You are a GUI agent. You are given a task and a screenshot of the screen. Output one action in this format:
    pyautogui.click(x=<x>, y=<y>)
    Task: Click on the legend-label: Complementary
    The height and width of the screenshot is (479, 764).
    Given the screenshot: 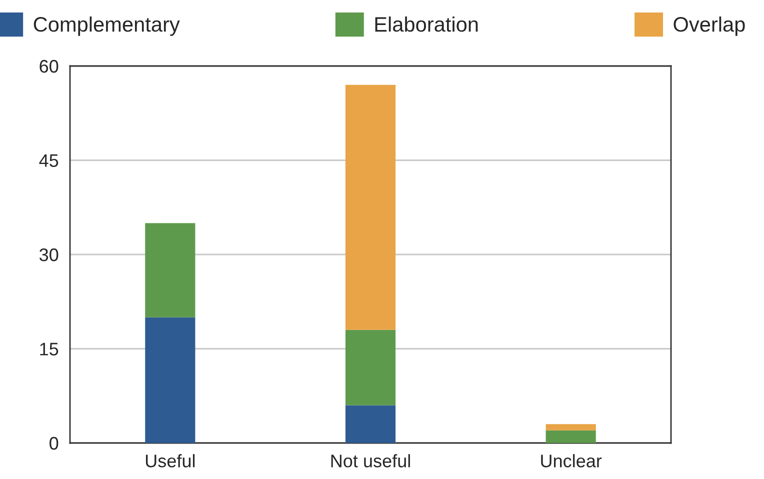 What is the action you would take?
    pyautogui.click(x=107, y=26)
    